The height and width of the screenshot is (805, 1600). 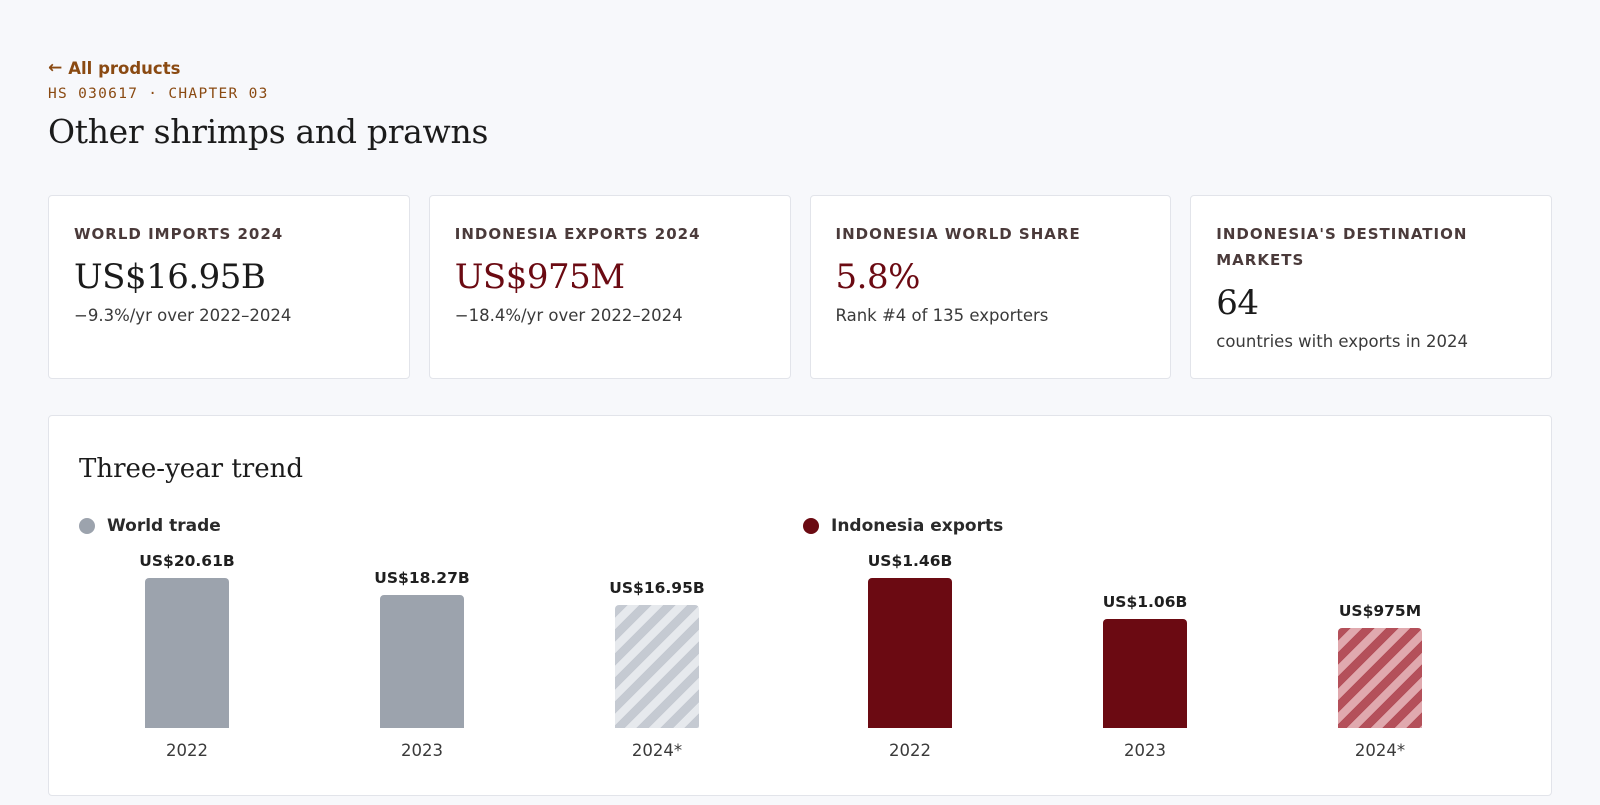 What do you see at coordinates (942, 315) in the screenshot?
I see `kpi-subtext: Rank #4 of 135 exporters` at bounding box center [942, 315].